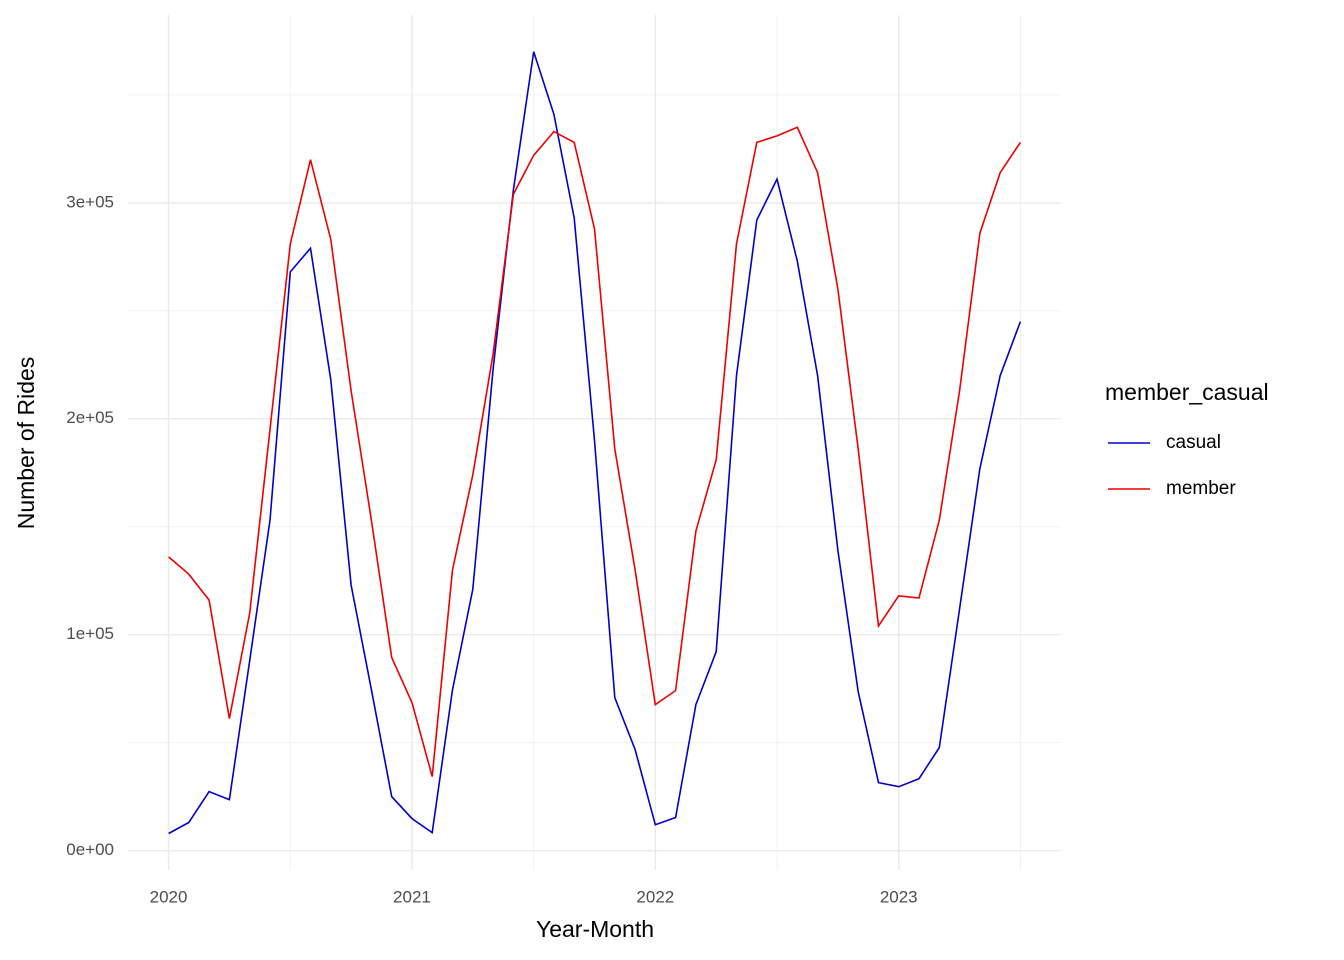 This screenshot has width=1344, height=960. I want to click on y-tick-label: 2e+05, so click(90, 417).